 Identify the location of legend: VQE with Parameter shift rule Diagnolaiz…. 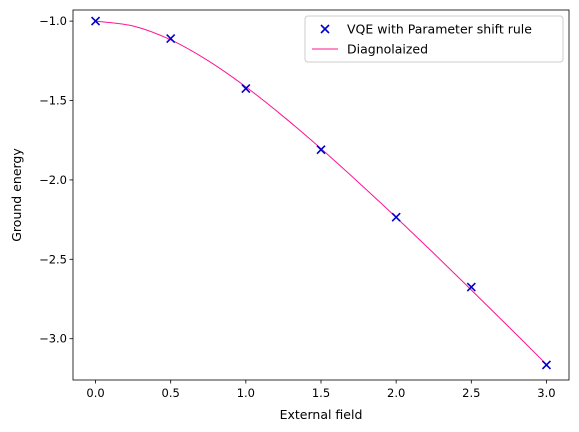
(434, 39).